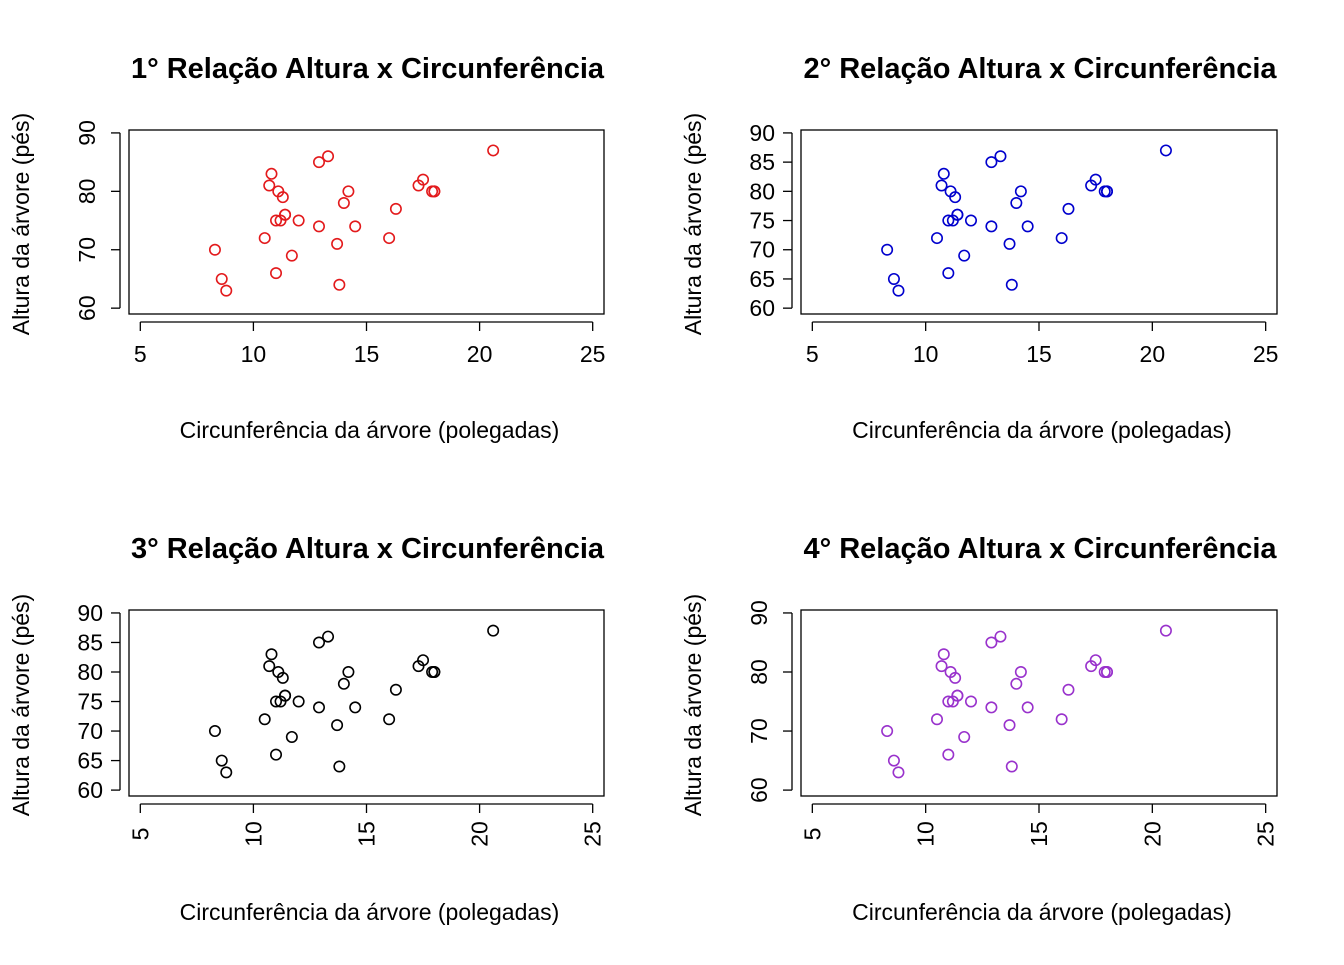 This screenshot has height=965, width=1344. Describe the element at coordinates (87, 250) in the screenshot. I see `panel-1-y-tick-label: 70` at that location.